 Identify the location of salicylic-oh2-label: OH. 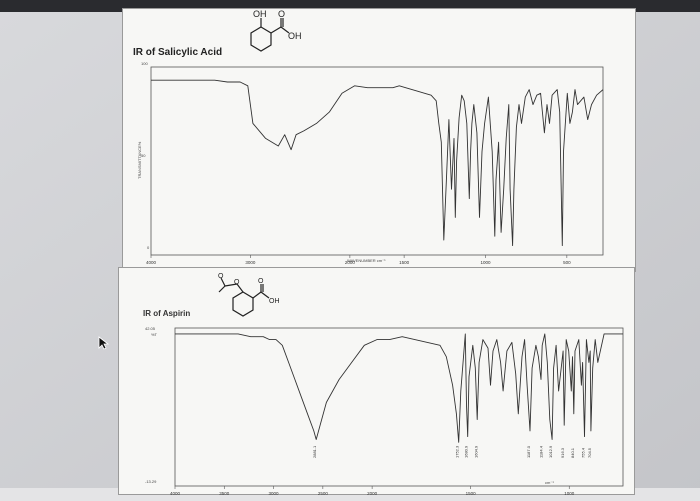
(295, 36).